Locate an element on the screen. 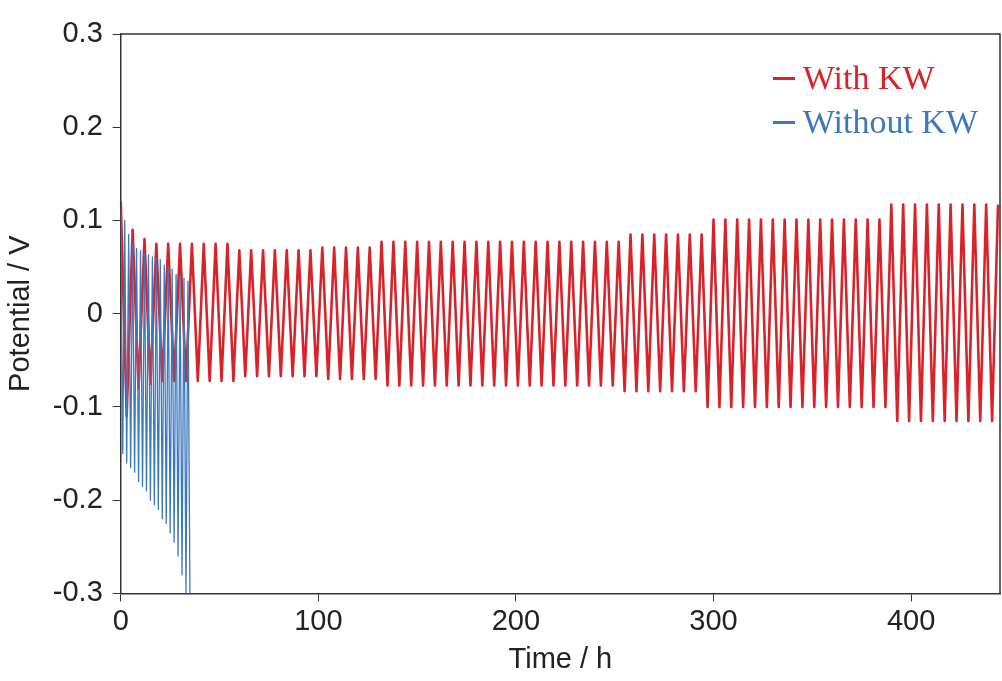 The image size is (1002, 681). y-tick-label: 0.1 is located at coordinates (82, 218).